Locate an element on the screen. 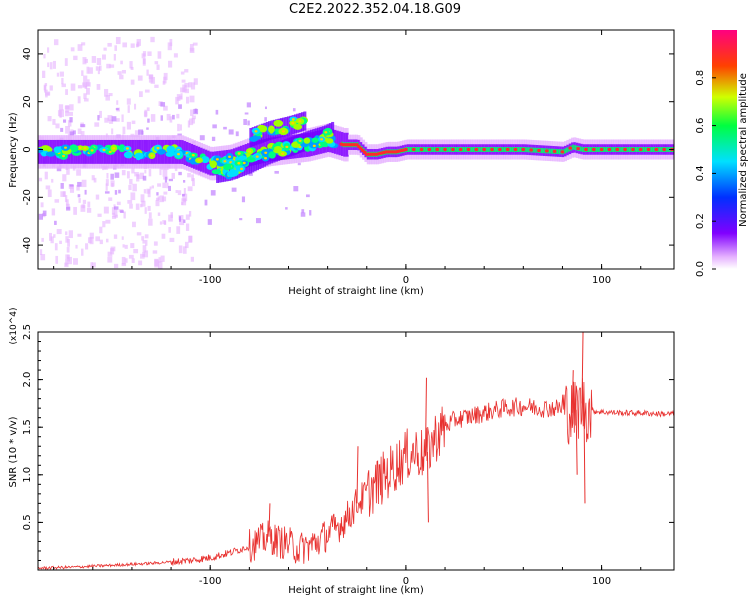 This screenshot has width=750, height=600. y-tick-label: 0 is located at coordinates (27, 149).